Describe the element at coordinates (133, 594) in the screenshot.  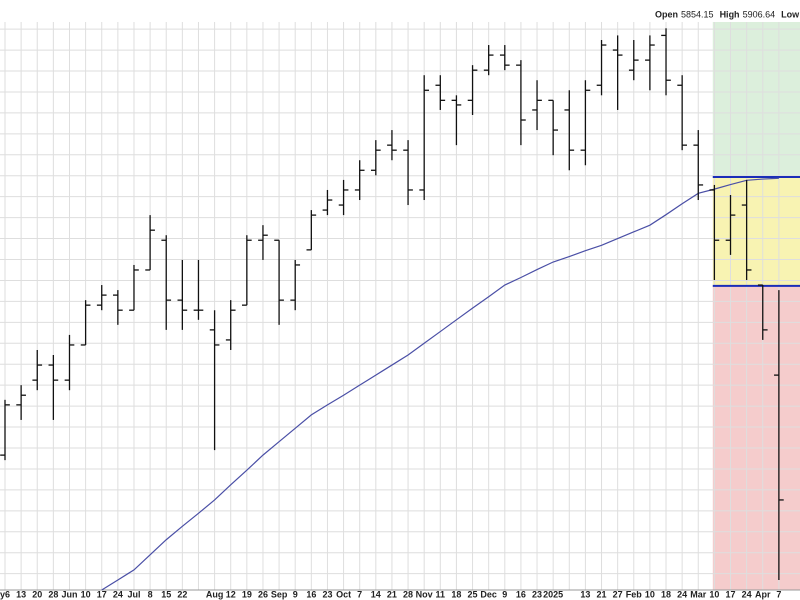
I see `x-tick-label: Jul` at that location.